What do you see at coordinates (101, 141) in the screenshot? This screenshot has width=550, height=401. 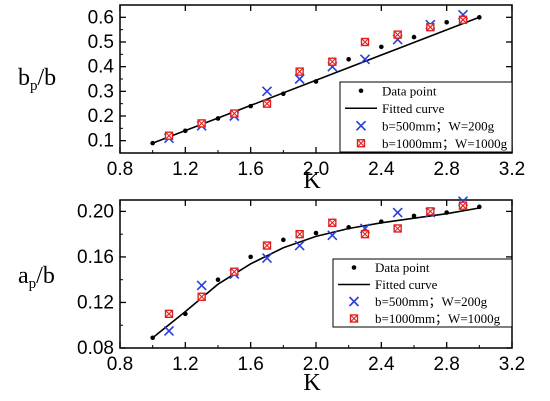 I see `y-tick-label: 0.1` at bounding box center [101, 141].